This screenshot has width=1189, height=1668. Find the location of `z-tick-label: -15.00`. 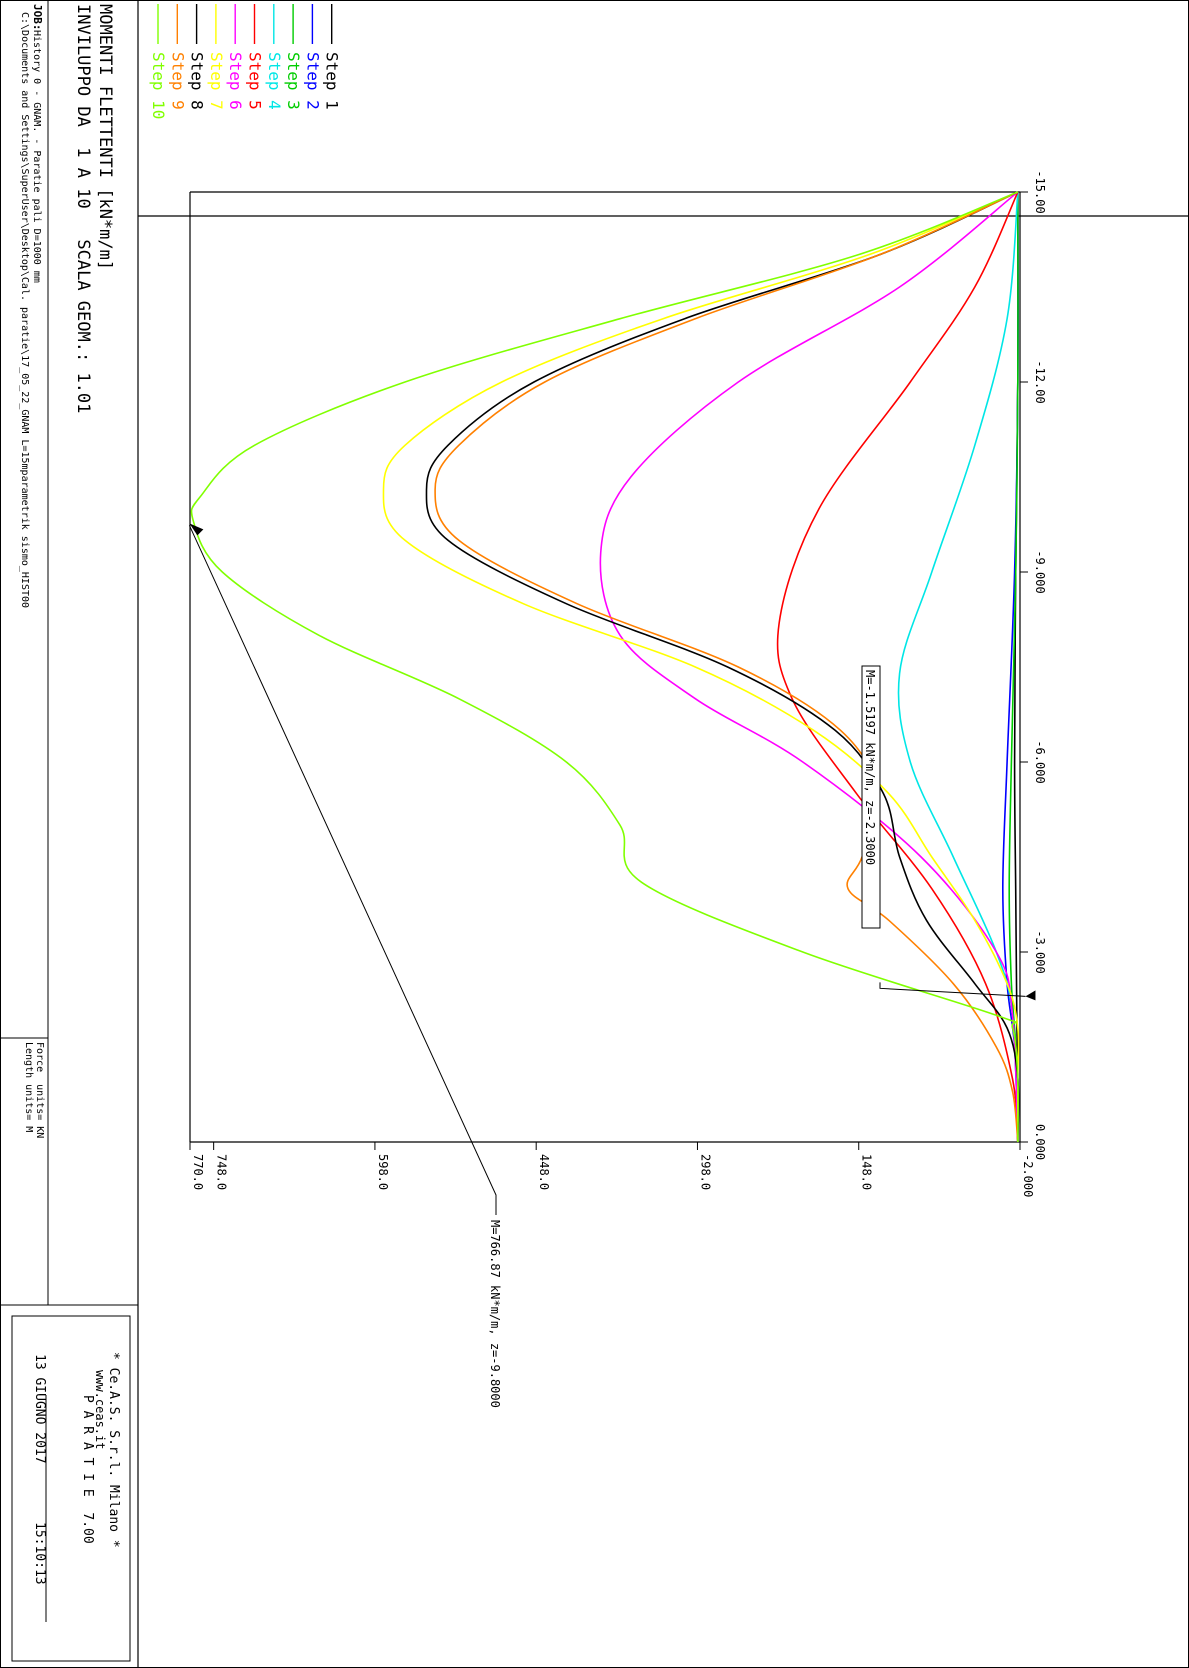

z-tick-label: -15.00 is located at coordinates (1040, 191).